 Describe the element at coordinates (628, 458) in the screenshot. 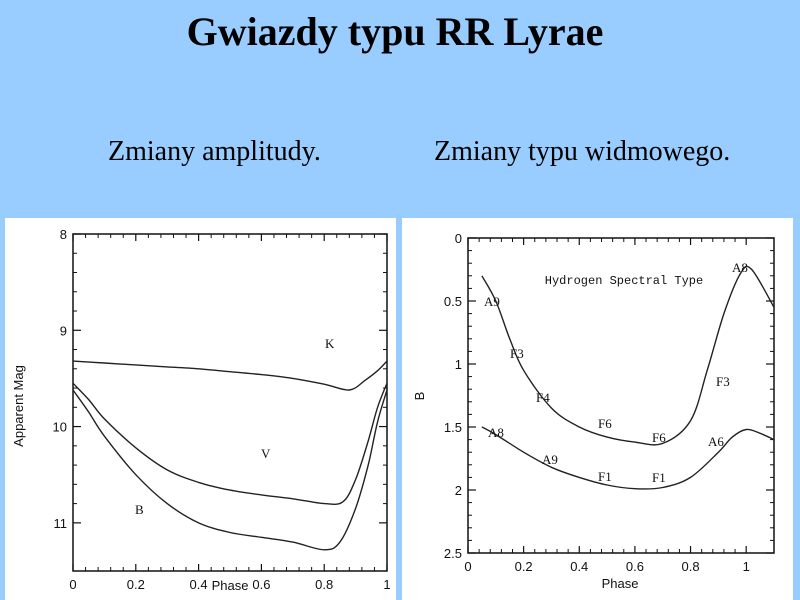

I see `series-line-metallic` at that location.